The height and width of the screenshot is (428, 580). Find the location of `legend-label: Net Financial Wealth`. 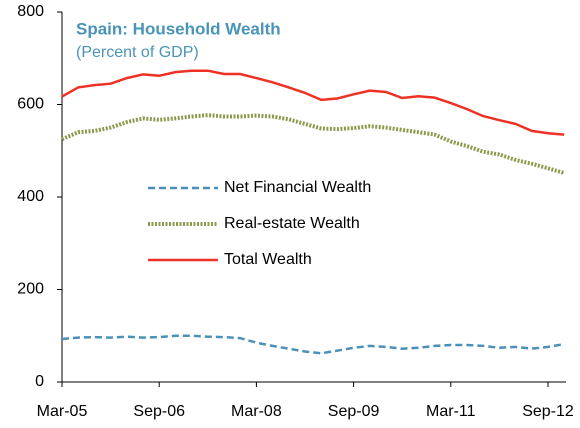

legend-label: Net Financial Wealth is located at coordinates (297, 187).